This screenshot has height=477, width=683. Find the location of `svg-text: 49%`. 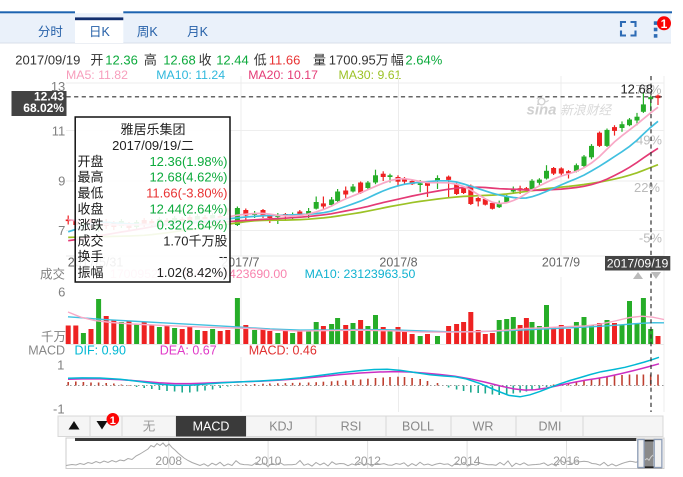

svg-text: 49% is located at coordinates (649, 140).